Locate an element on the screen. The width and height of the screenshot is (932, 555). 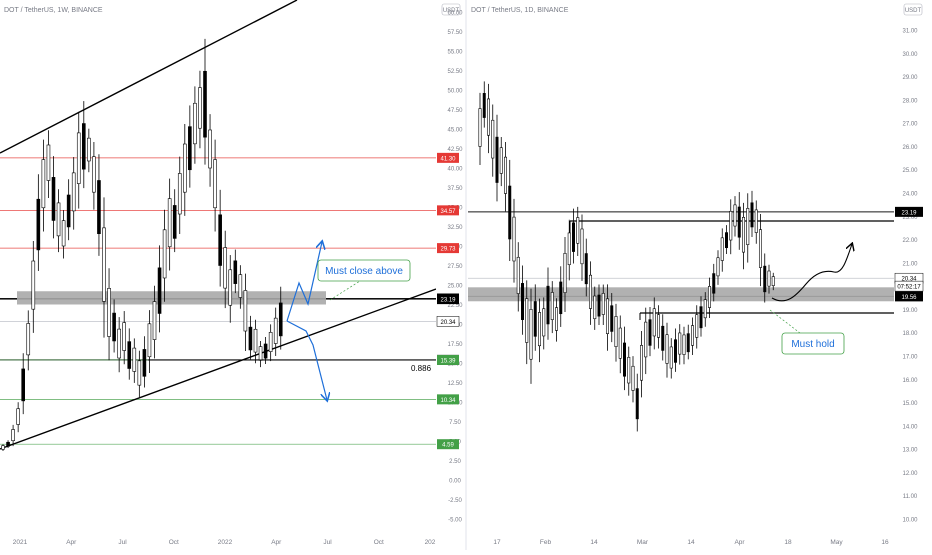
l-y-tick-label: 57.50 is located at coordinates (455, 33).